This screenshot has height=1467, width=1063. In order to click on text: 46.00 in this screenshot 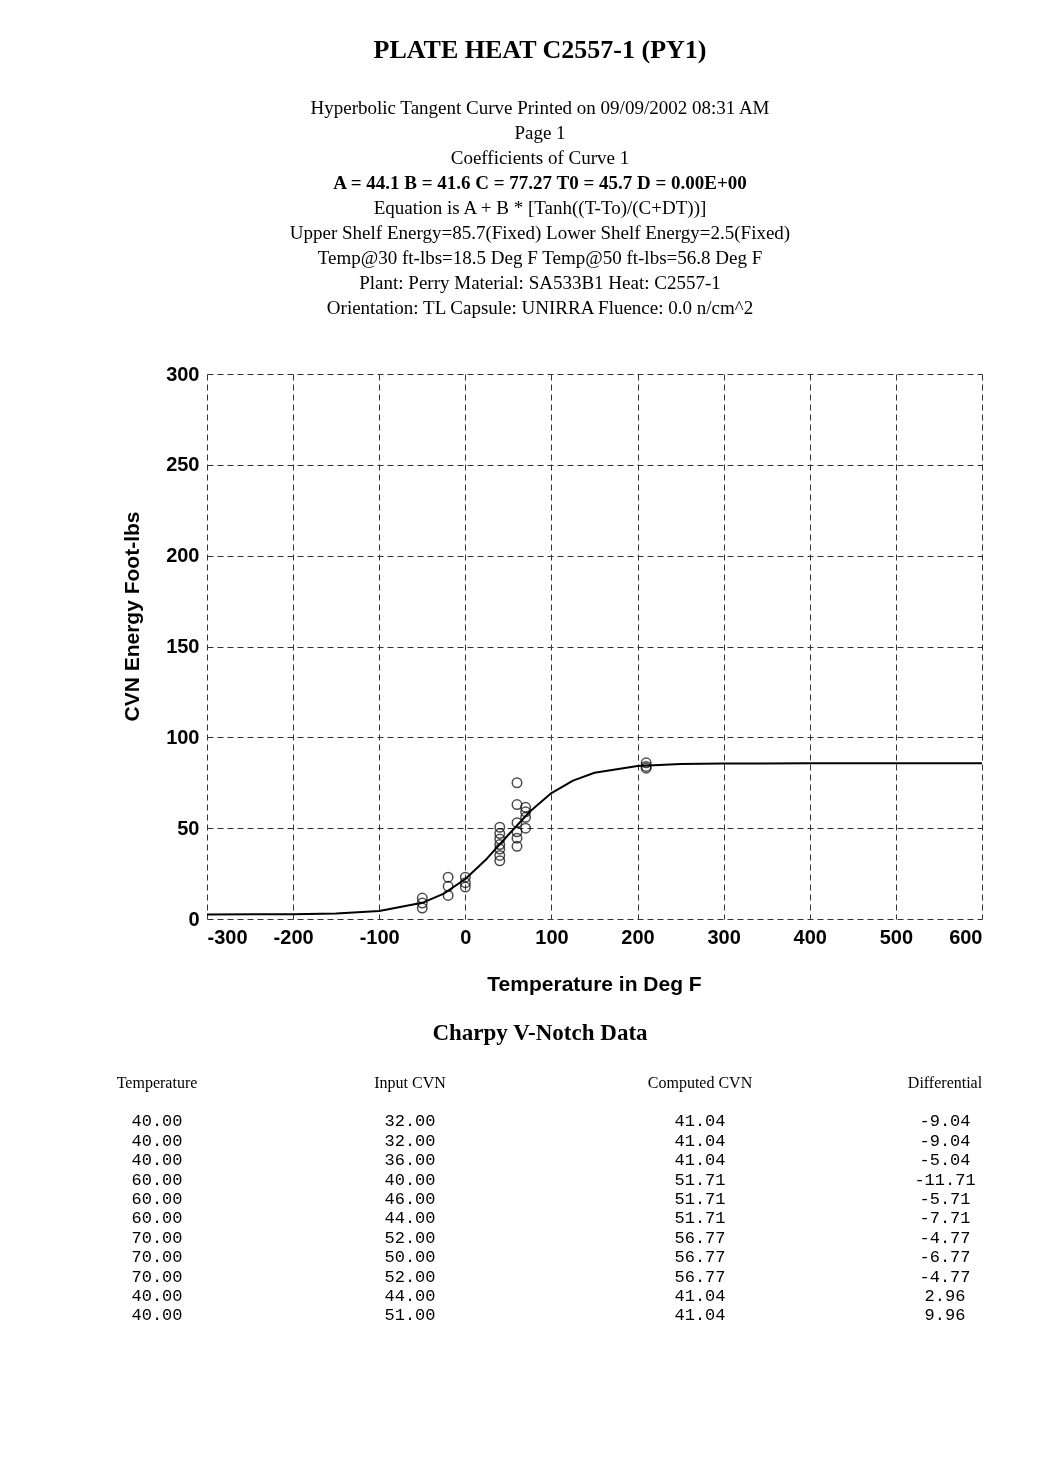, I will do `click(410, 1199)`.